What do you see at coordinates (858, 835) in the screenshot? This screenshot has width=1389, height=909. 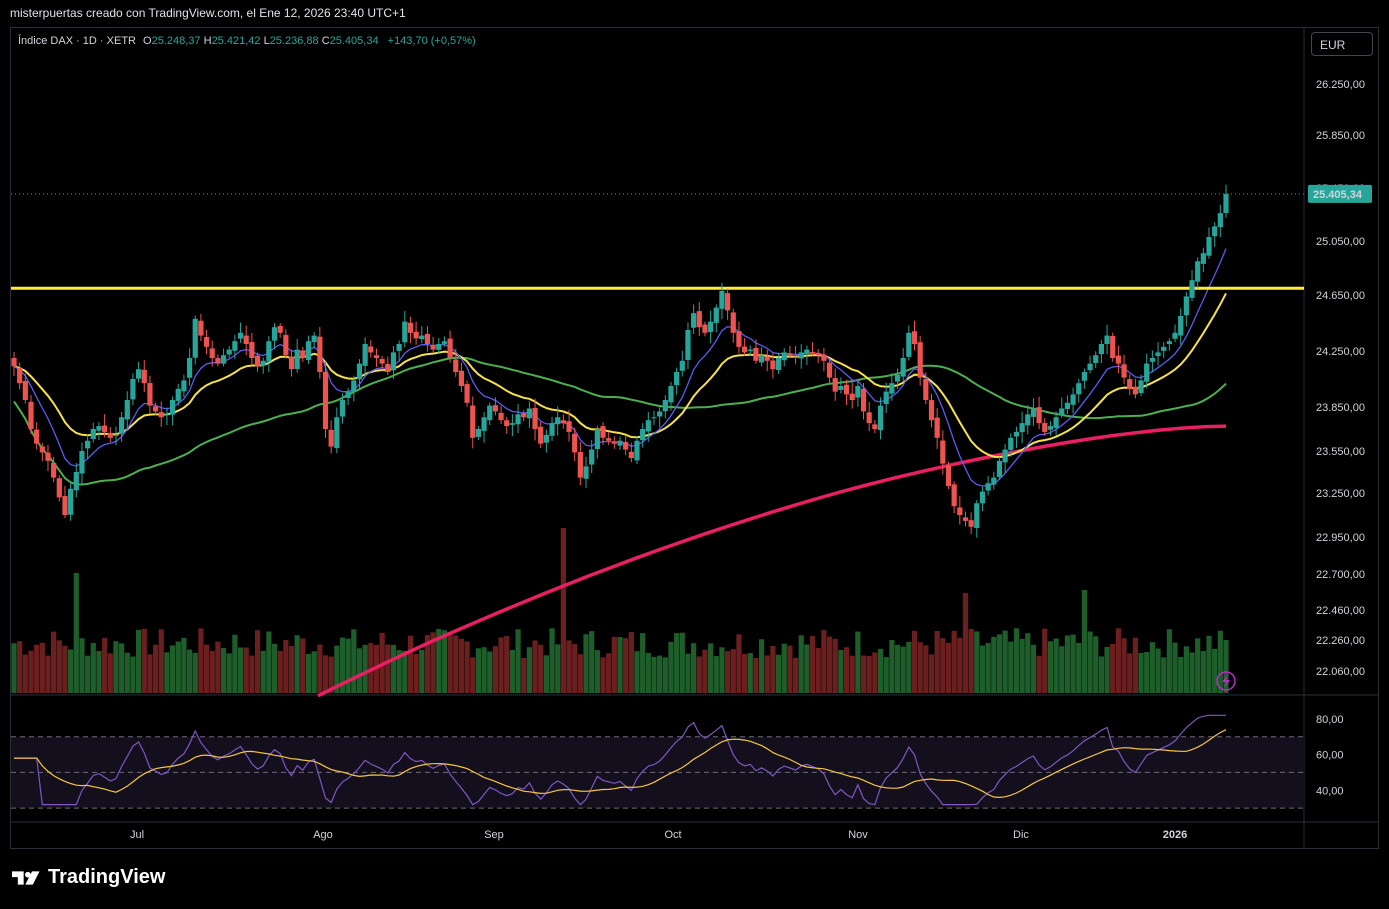 I see `time-tick-label: Nov` at bounding box center [858, 835].